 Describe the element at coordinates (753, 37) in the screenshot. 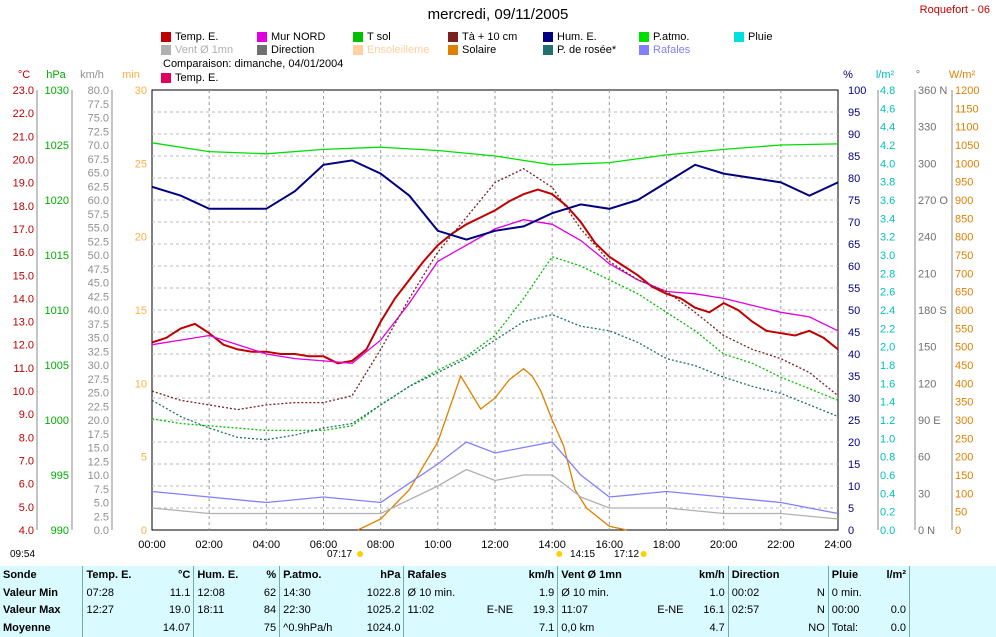

I see `legend-item: Pluie` at that location.